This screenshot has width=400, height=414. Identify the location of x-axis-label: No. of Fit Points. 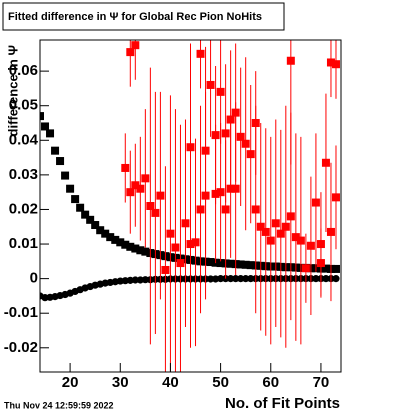
(282, 403).